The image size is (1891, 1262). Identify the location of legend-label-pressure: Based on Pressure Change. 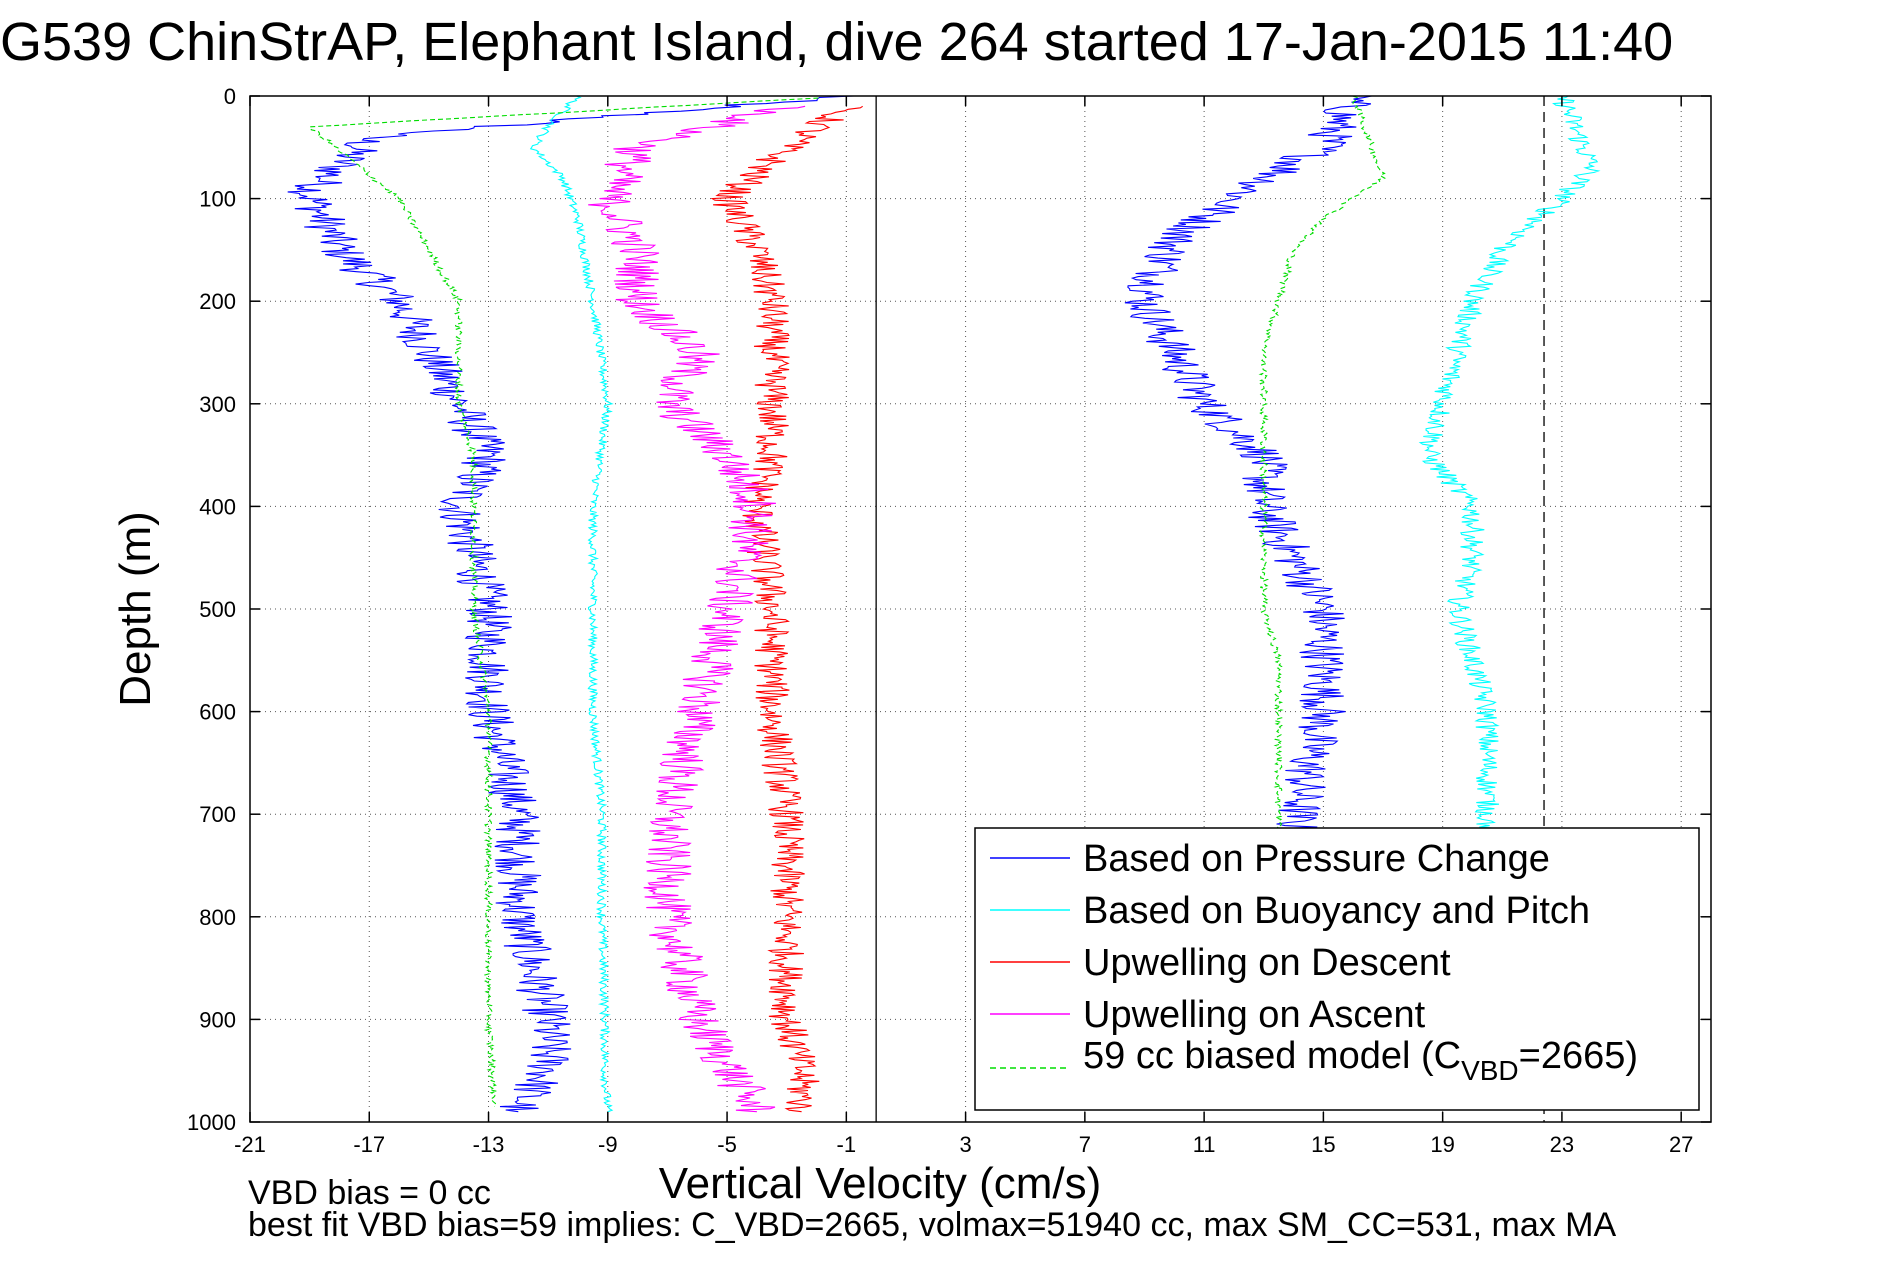
(1316, 859).